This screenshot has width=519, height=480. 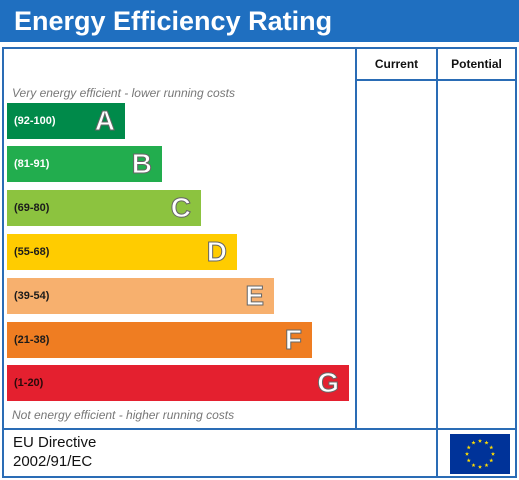 What do you see at coordinates (437, 262) in the screenshot?
I see `column-divider-potential` at bounding box center [437, 262].